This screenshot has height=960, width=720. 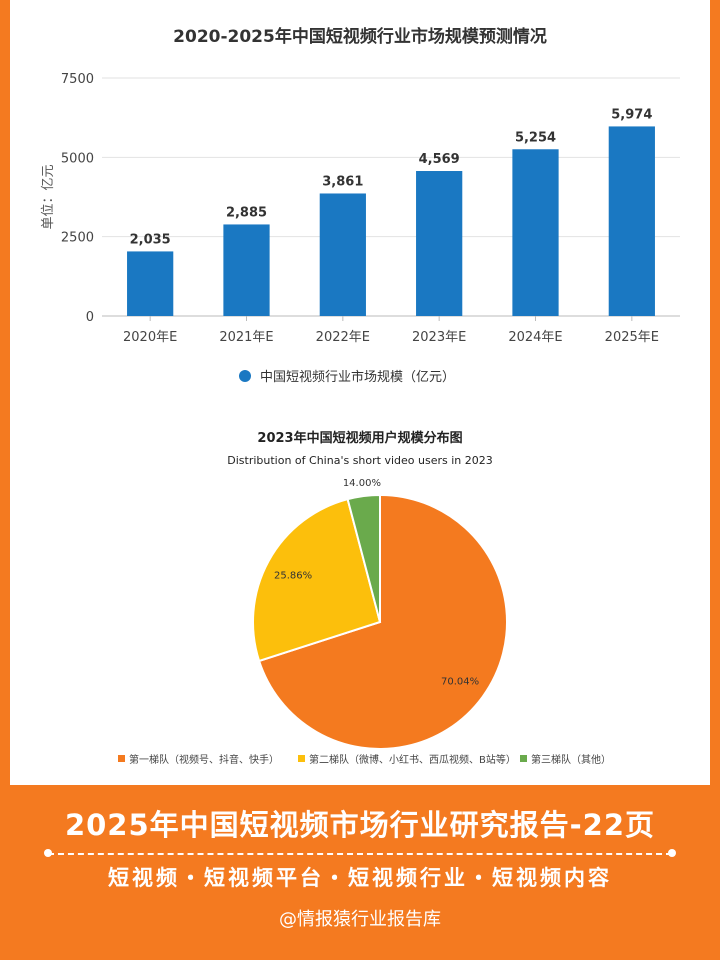 I want to click on bar-value-label: 5,974, so click(x=631, y=114).